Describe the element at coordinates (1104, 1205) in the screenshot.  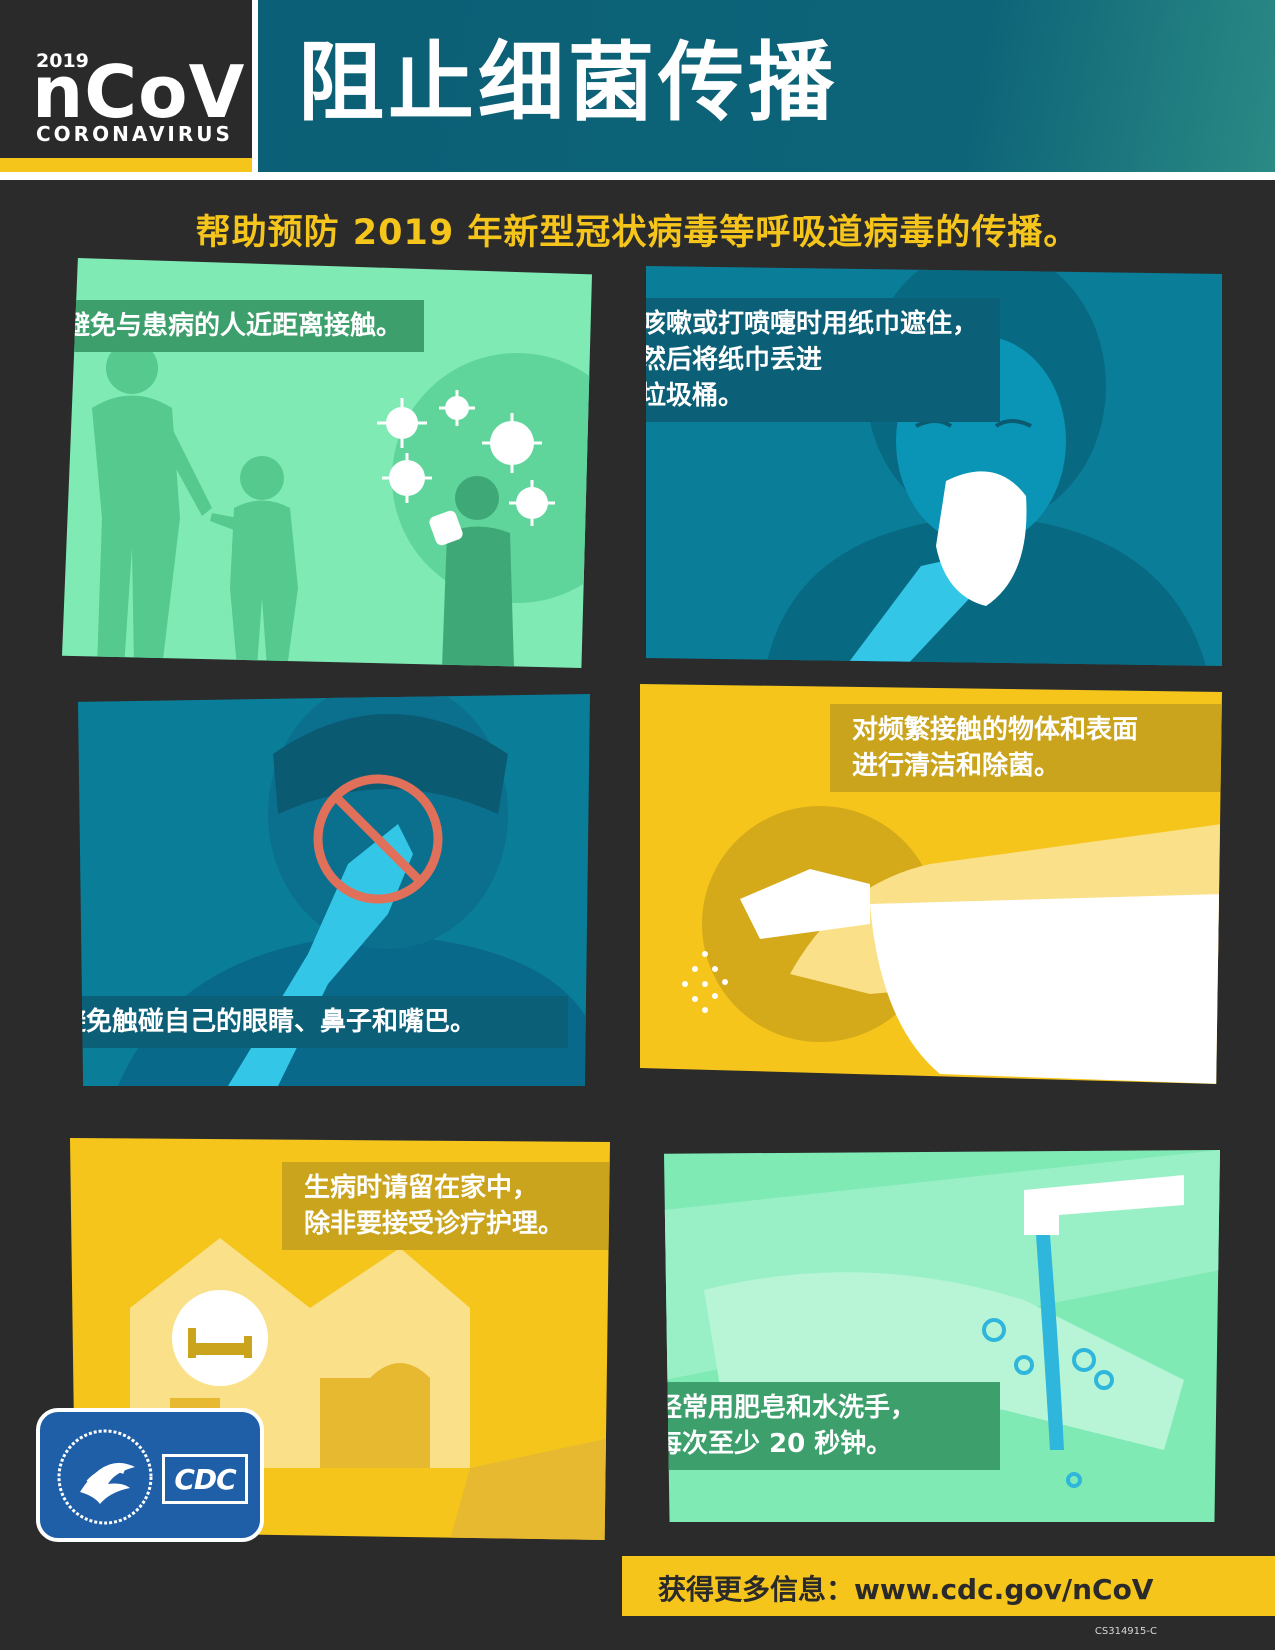
I see `faucet-icon` at that location.